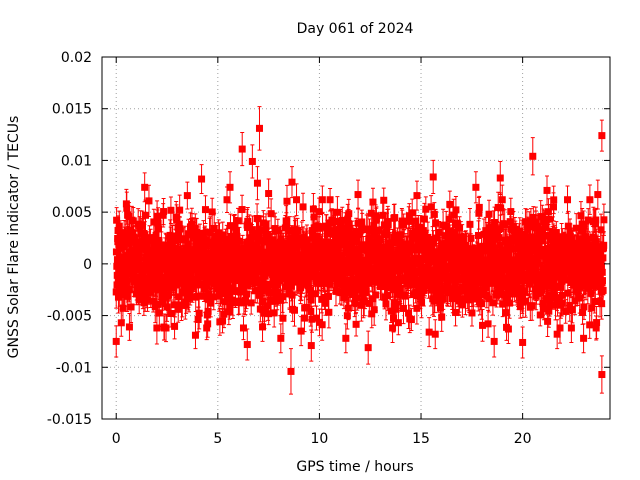 This screenshot has width=640, height=480. Describe the element at coordinates (69, 420) in the screenshot. I see `y-tick-label: -0.015` at that location.